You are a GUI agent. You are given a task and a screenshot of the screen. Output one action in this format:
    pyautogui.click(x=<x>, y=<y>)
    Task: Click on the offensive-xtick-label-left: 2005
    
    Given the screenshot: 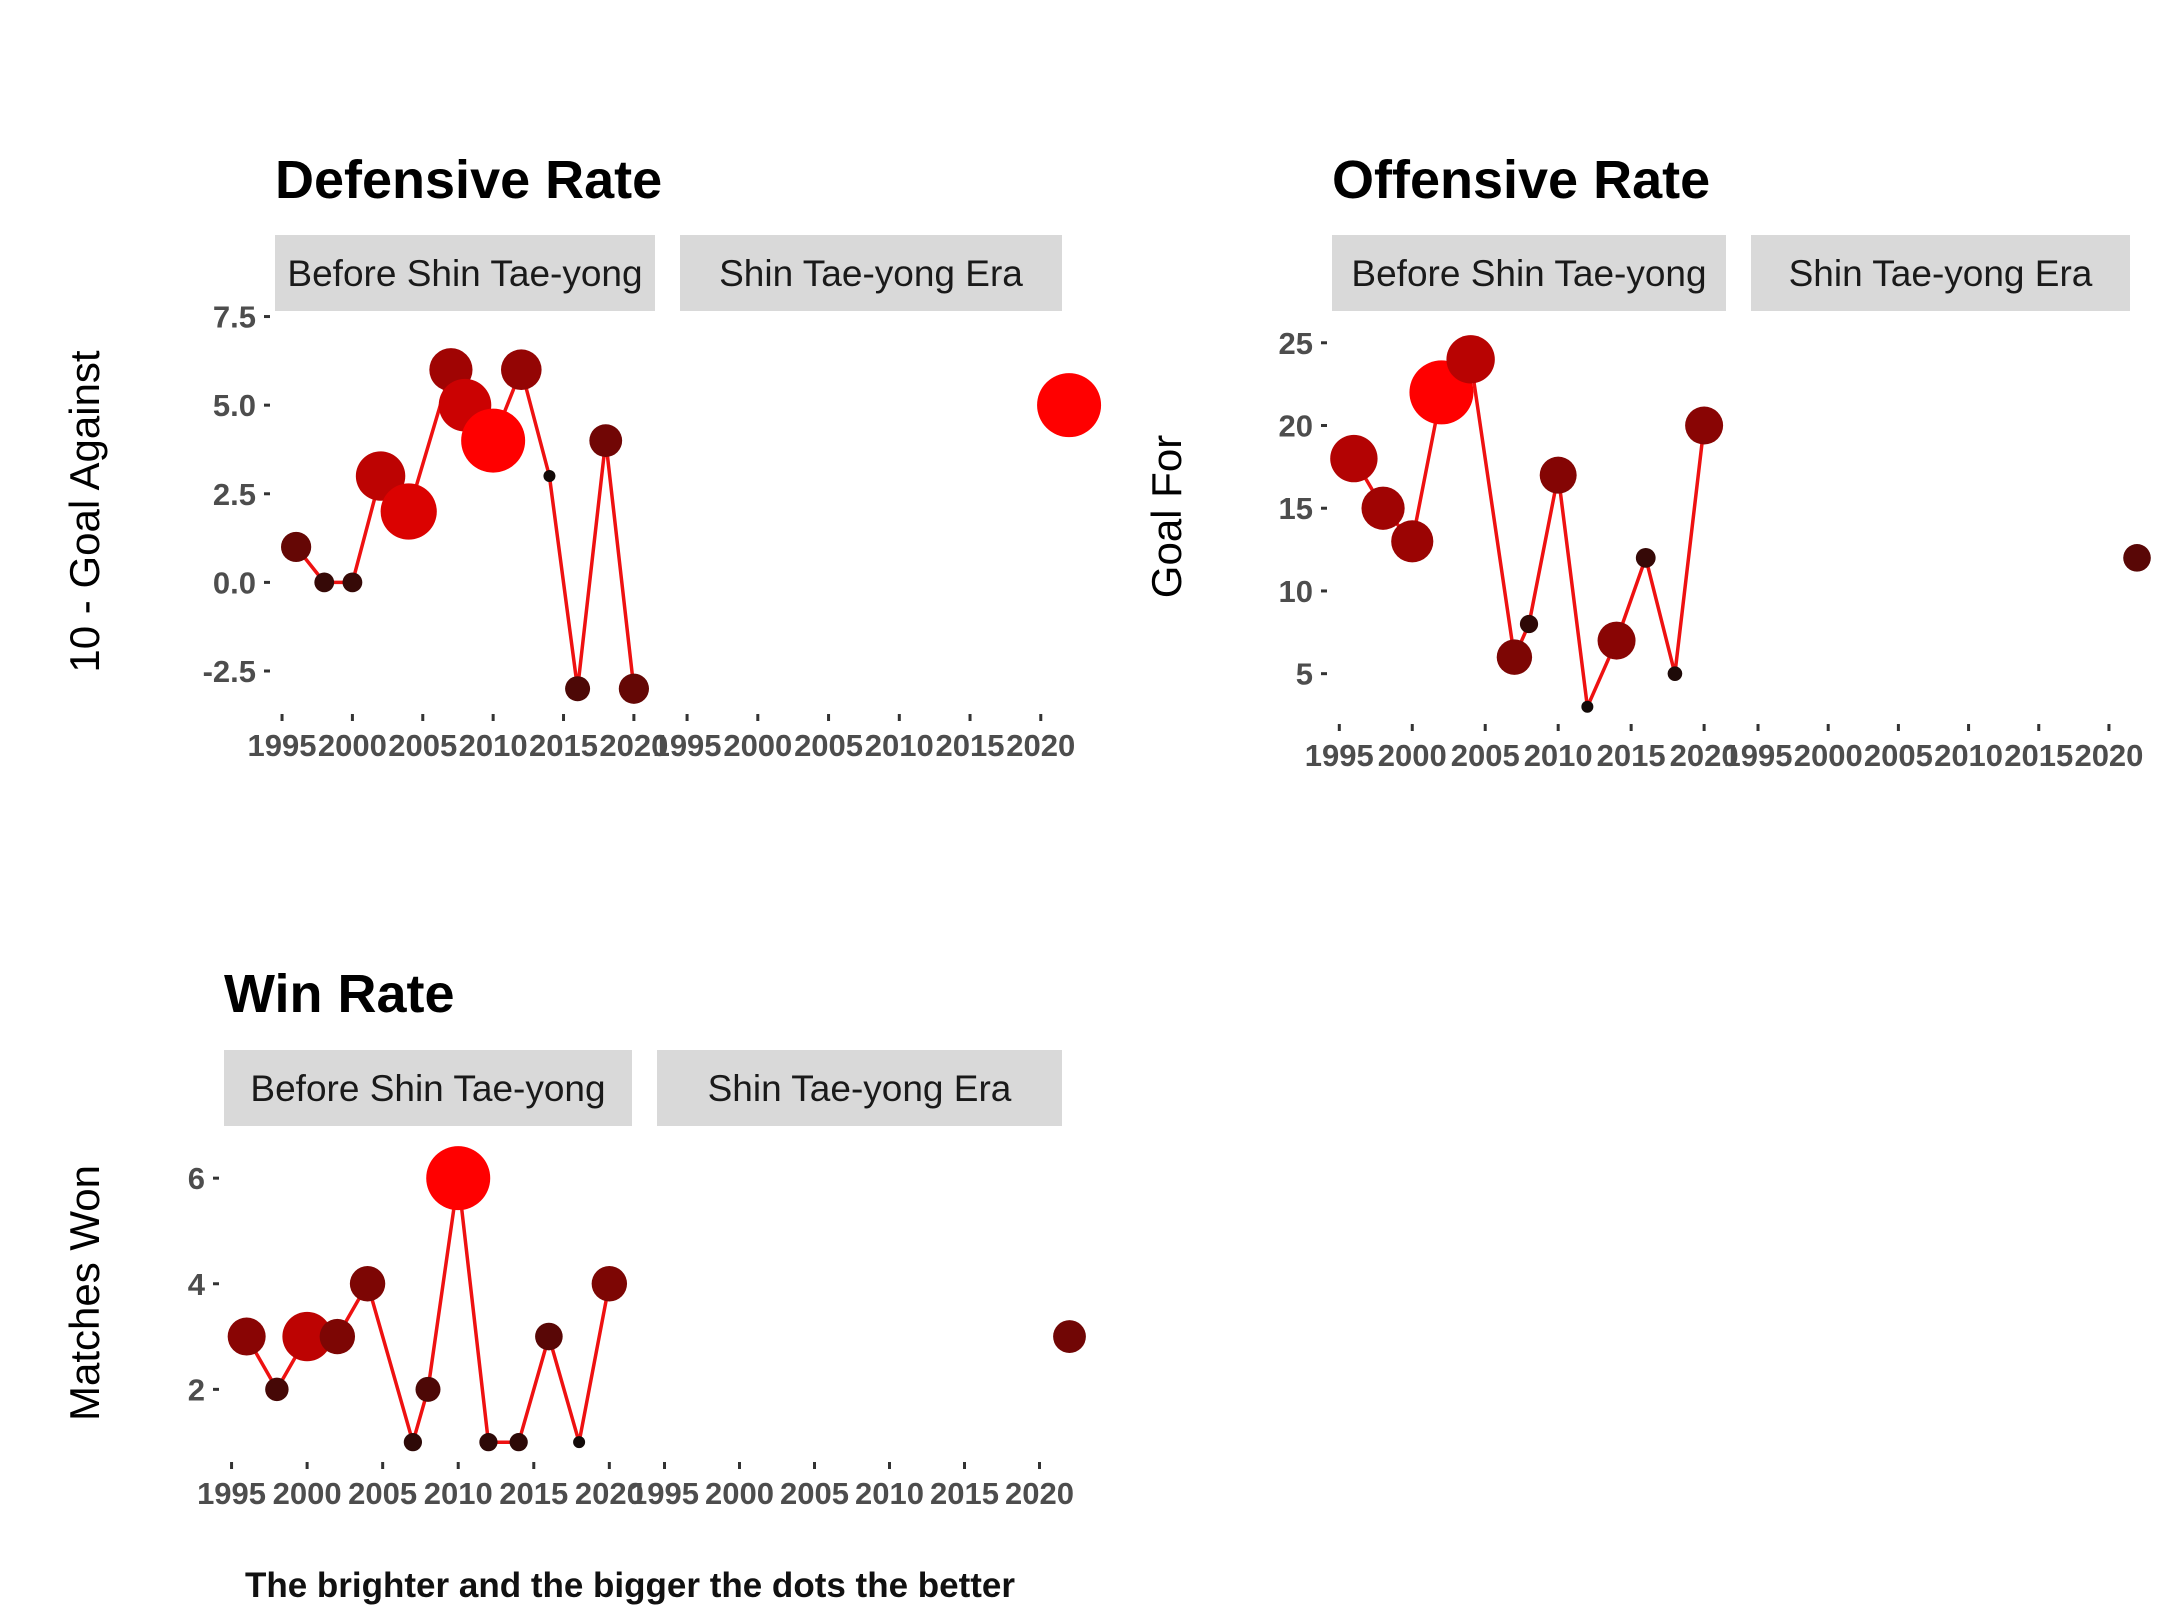 What is the action you would take?
    pyautogui.click(x=1485, y=755)
    